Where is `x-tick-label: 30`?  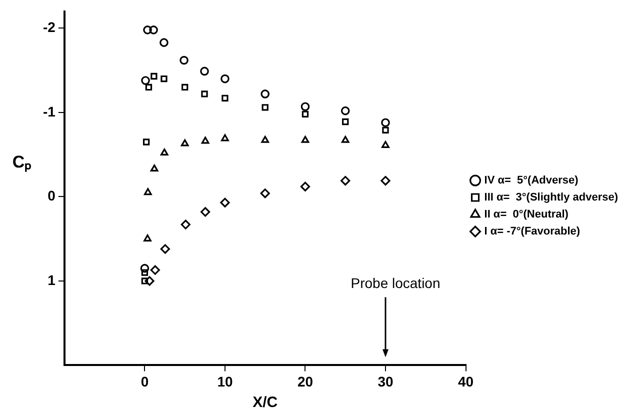 x-tick-label: 30 is located at coordinates (386, 381).